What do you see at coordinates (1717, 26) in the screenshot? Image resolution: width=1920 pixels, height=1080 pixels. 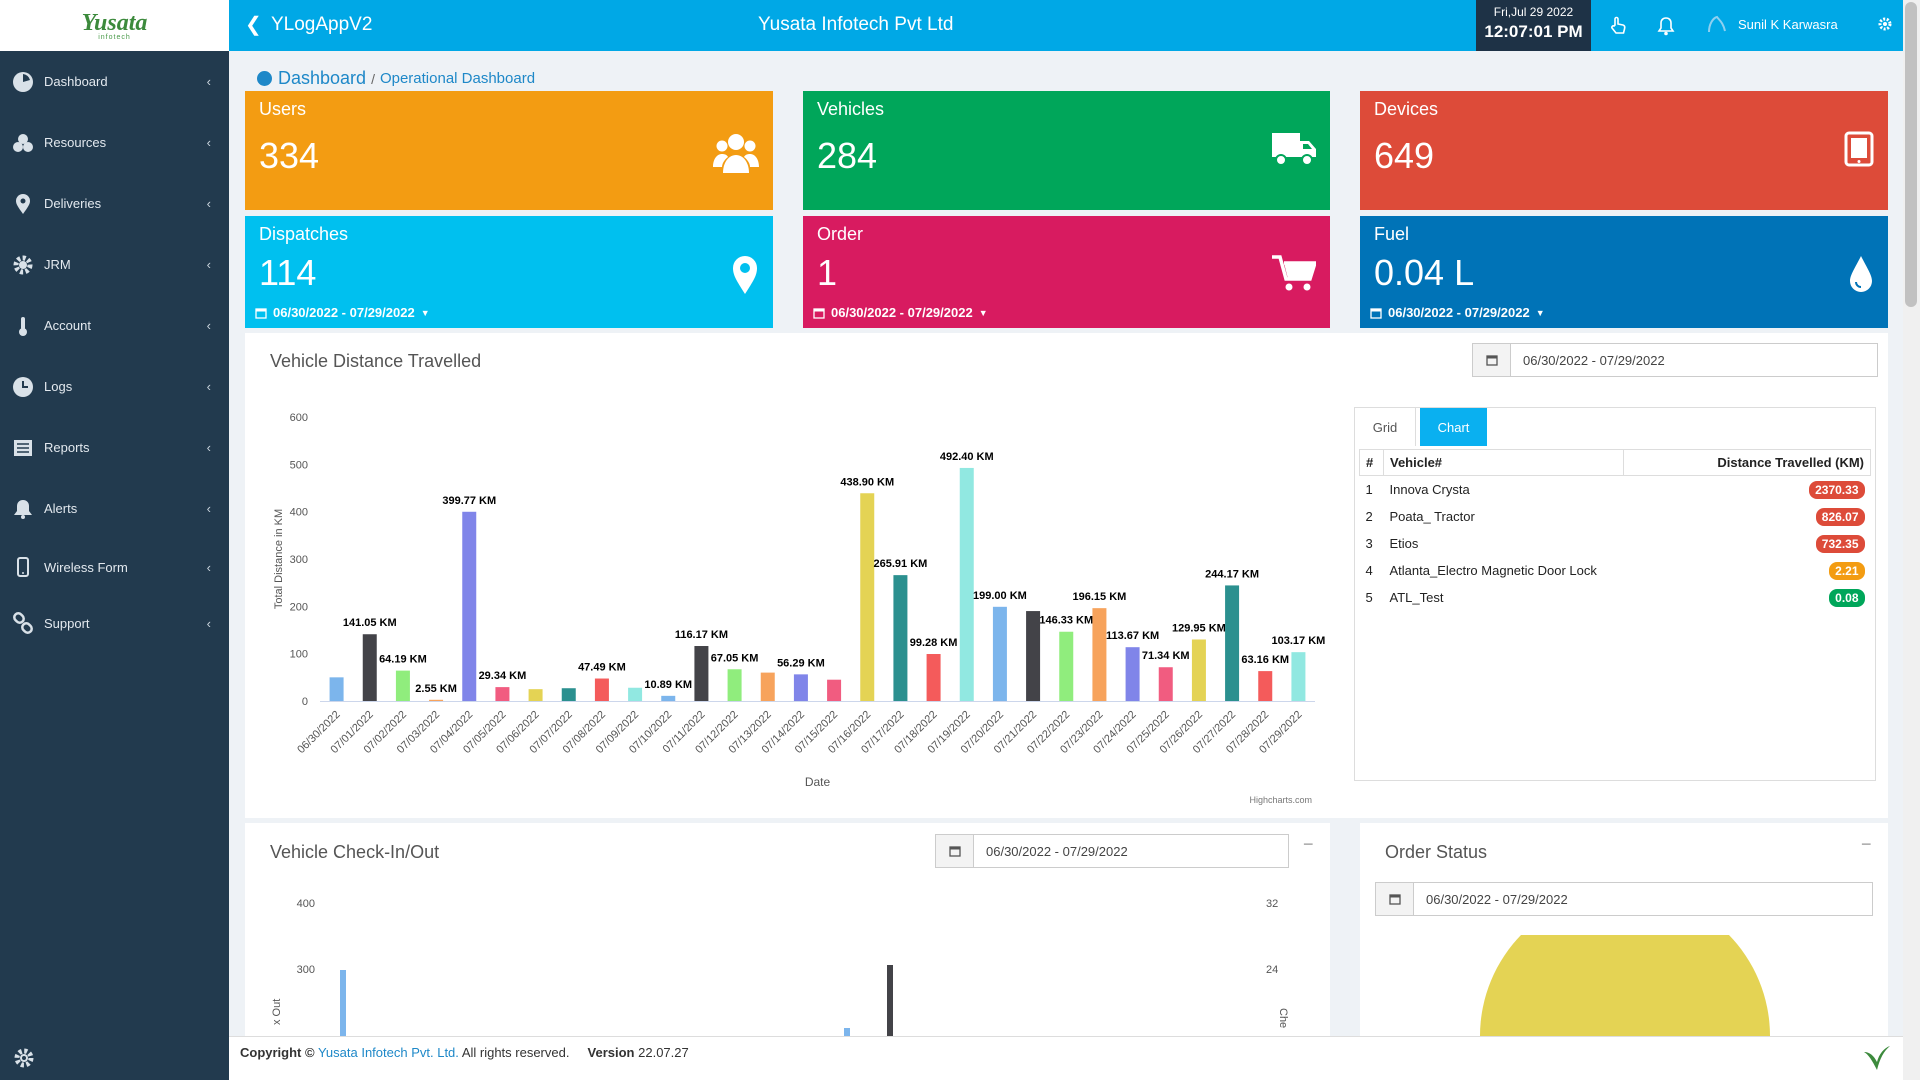 I see `avatar` at bounding box center [1717, 26].